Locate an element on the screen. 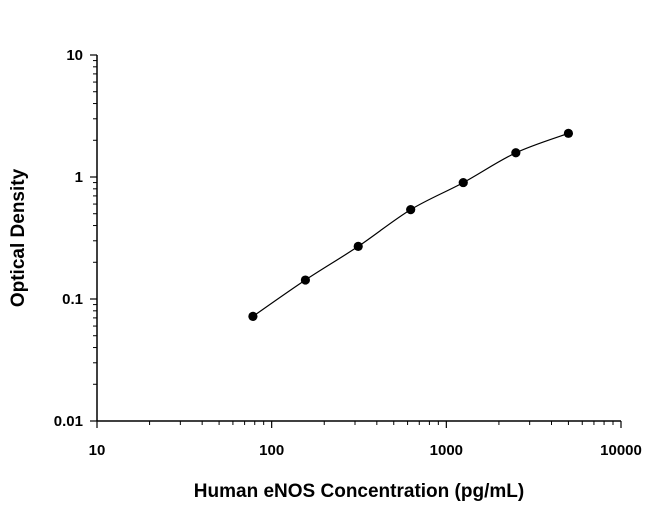 This screenshot has width=650, height=505. x-axis-title: Human eNOS Concentration (pg/mL) is located at coordinates (359, 491).